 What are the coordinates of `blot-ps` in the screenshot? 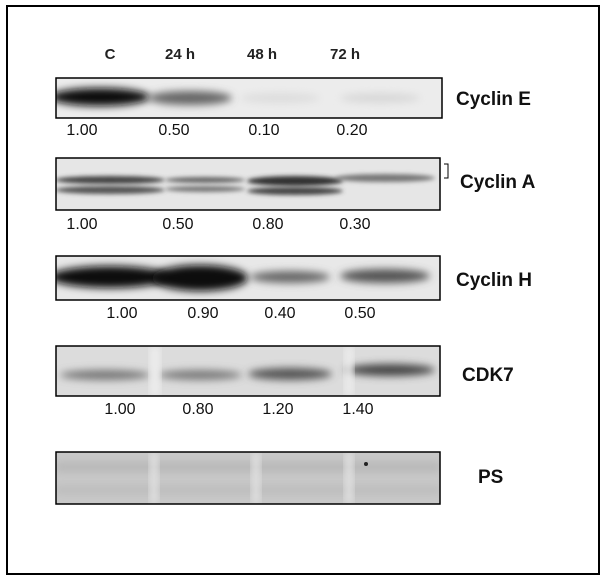 It's located at (248, 478).